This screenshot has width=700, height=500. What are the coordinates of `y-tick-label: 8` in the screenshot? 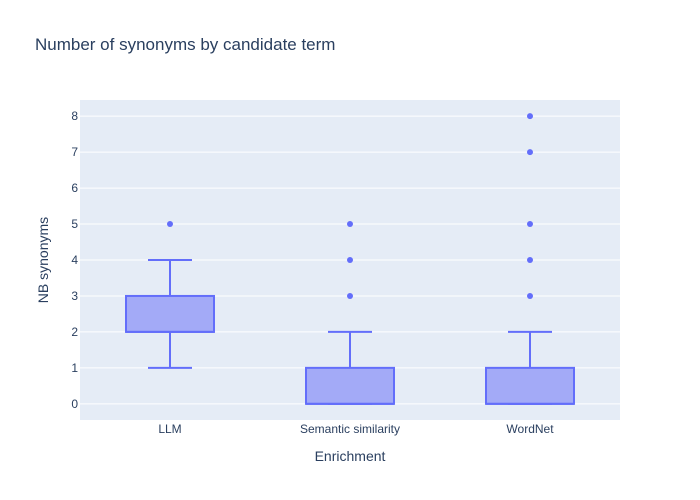 It's located at (74, 116).